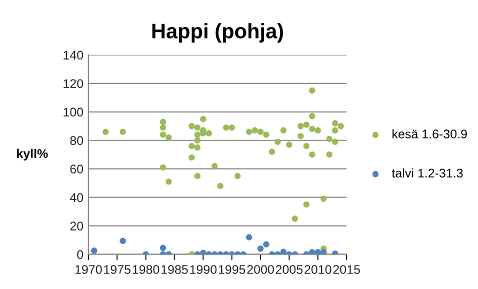 This screenshot has width=478, height=289. Describe the element at coordinates (175, 269) in the screenshot. I see `x-tick-label: 1985` at that location.